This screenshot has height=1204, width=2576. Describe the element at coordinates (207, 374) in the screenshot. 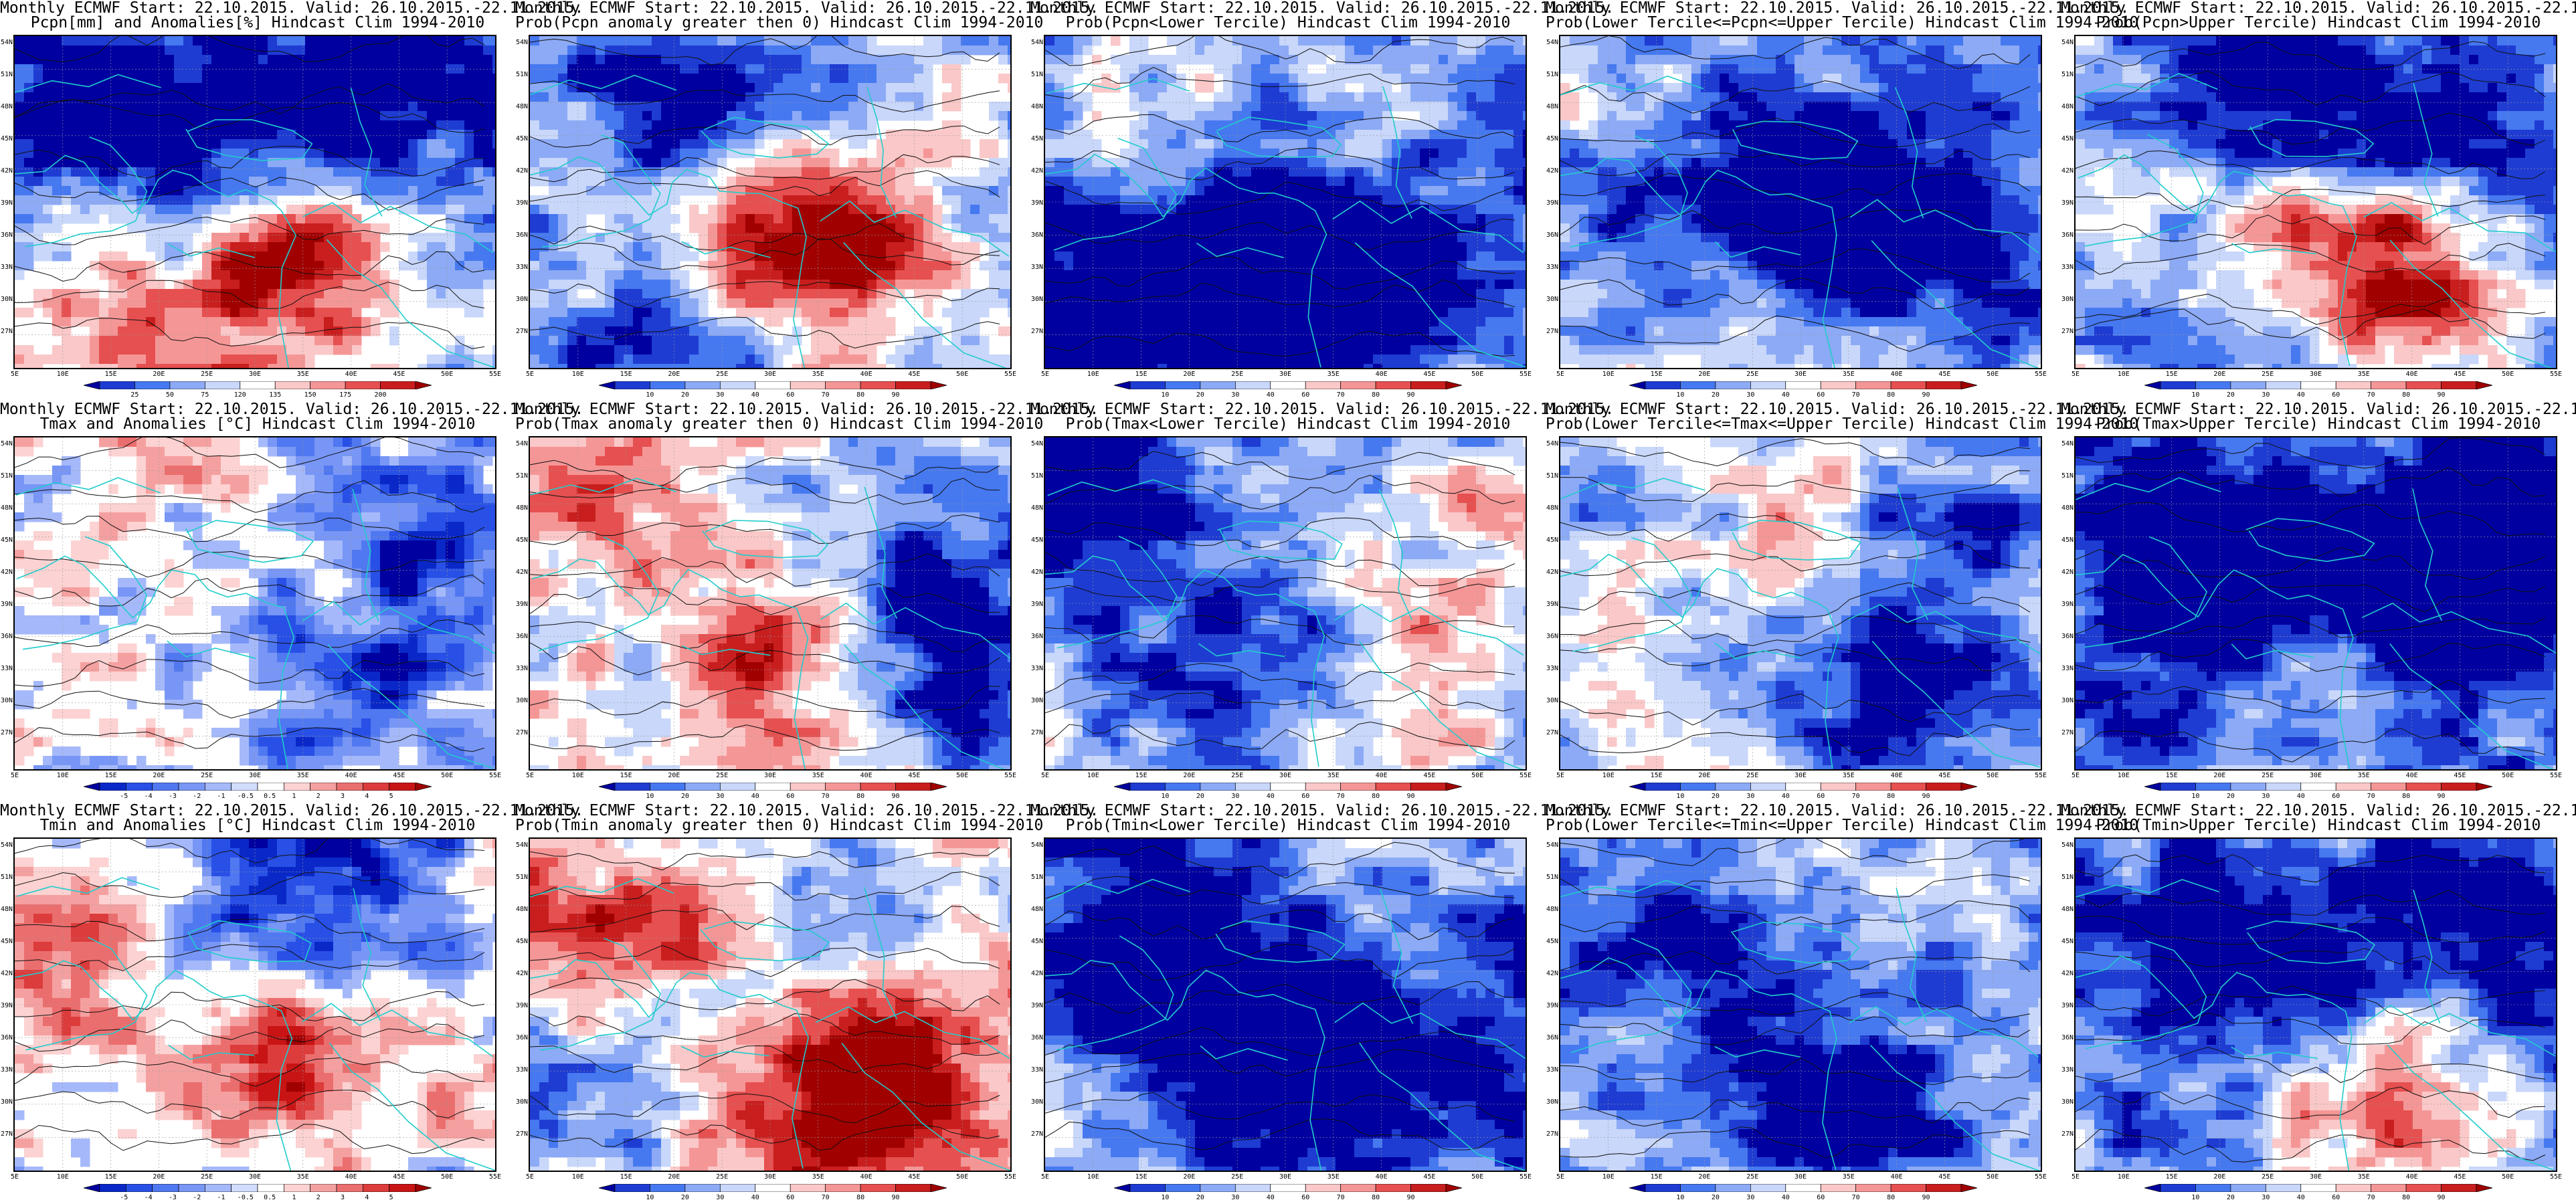

I see `longitude-label: 25E` at that location.